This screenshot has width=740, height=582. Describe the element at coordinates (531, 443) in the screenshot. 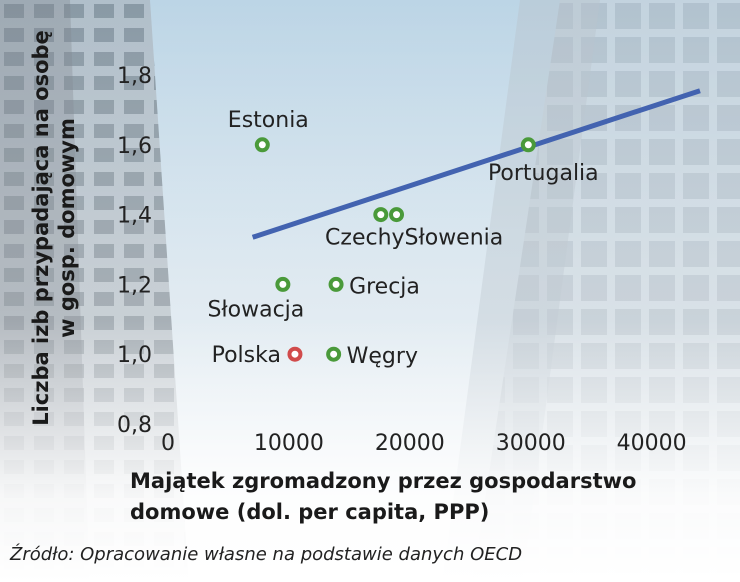

I see `x-tick-label: 30000` at that location.